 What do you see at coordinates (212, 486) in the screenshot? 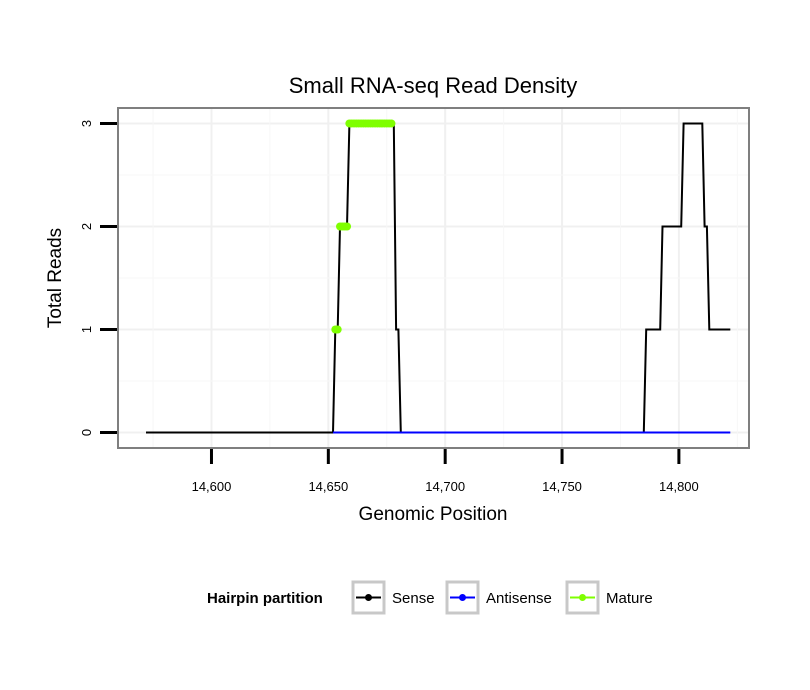
I see `x-tick-label: 14,600` at bounding box center [212, 486].